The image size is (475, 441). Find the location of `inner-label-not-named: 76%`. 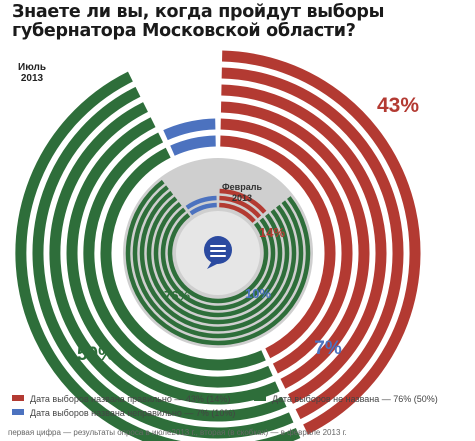

inner-label-not-named: 76% is located at coordinates (177, 295).